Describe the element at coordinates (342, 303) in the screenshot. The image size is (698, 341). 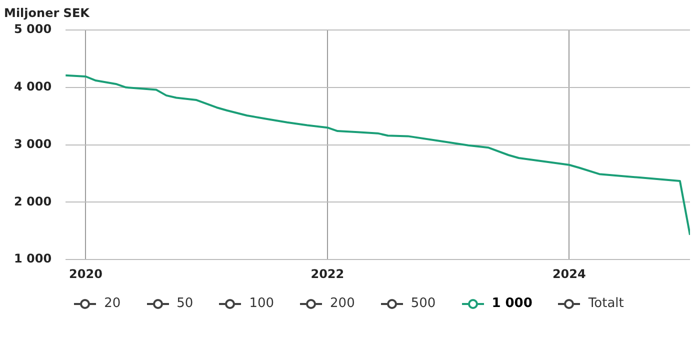
I see `legend-label: 200` at that location.